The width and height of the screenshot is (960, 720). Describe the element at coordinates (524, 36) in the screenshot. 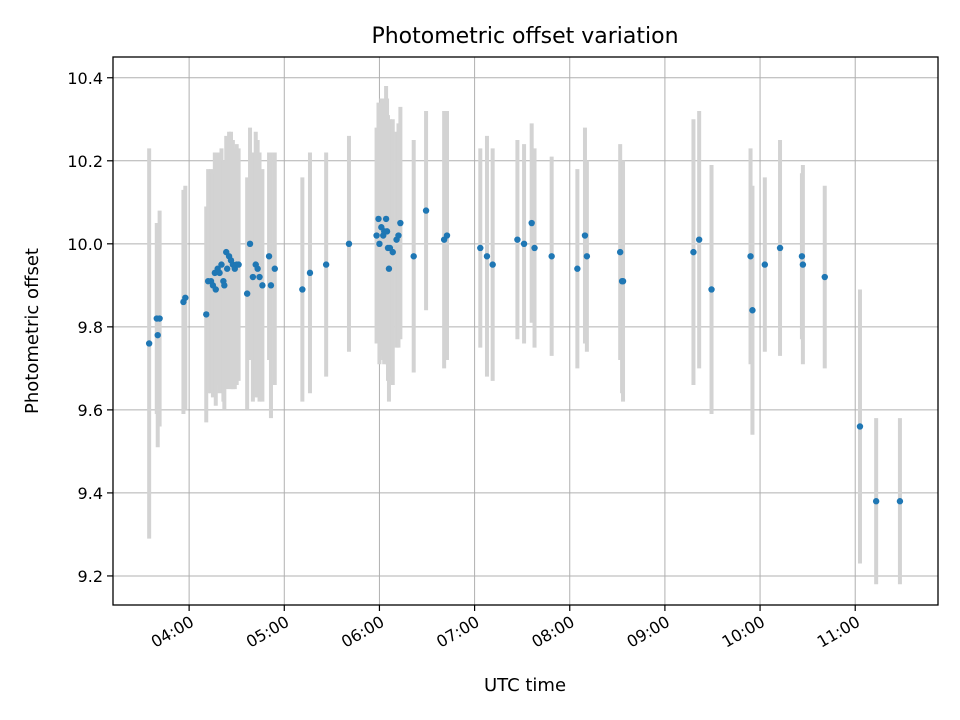

I see `chart-title: Photometric offset variation` at that location.